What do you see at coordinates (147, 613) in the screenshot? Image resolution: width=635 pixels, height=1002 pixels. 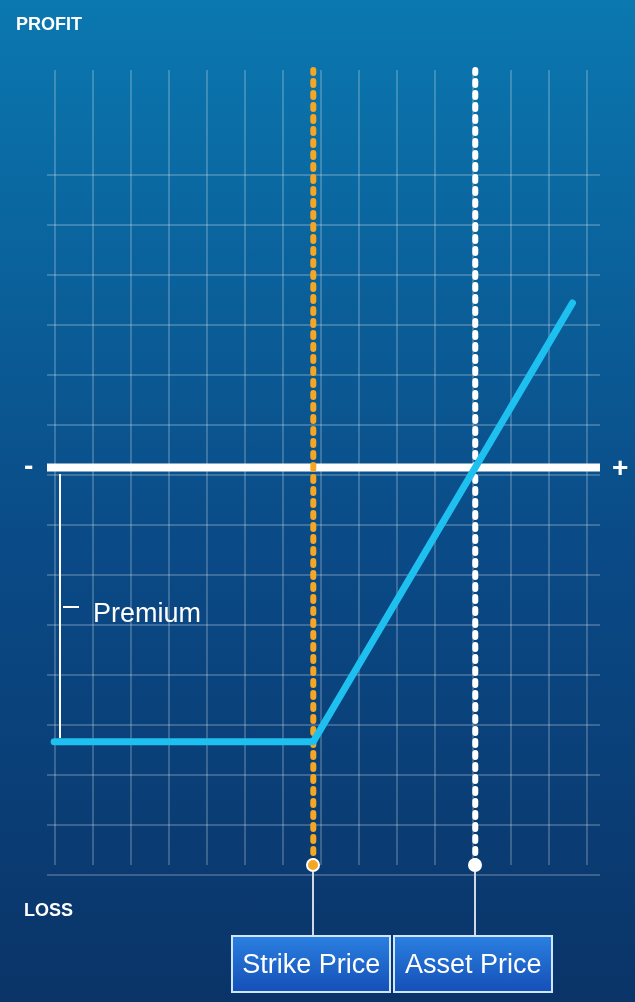 I see `annotation: Premium` at bounding box center [147, 613].